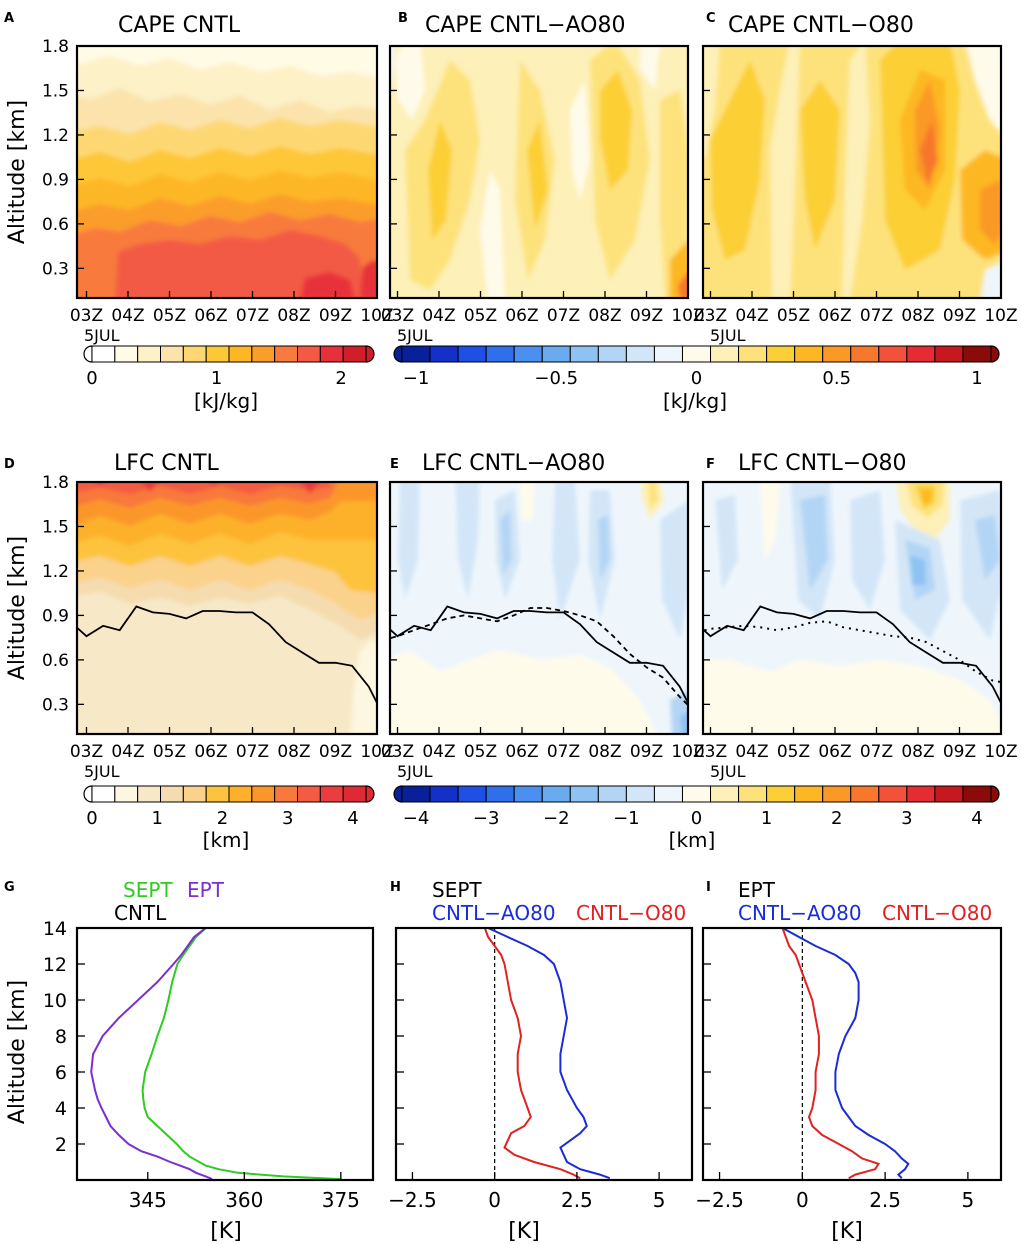 The height and width of the screenshot is (1244, 1021). What do you see at coordinates (802, 1200) in the screenshot?
I see `xtick-label-I-1: 0` at bounding box center [802, 1200].